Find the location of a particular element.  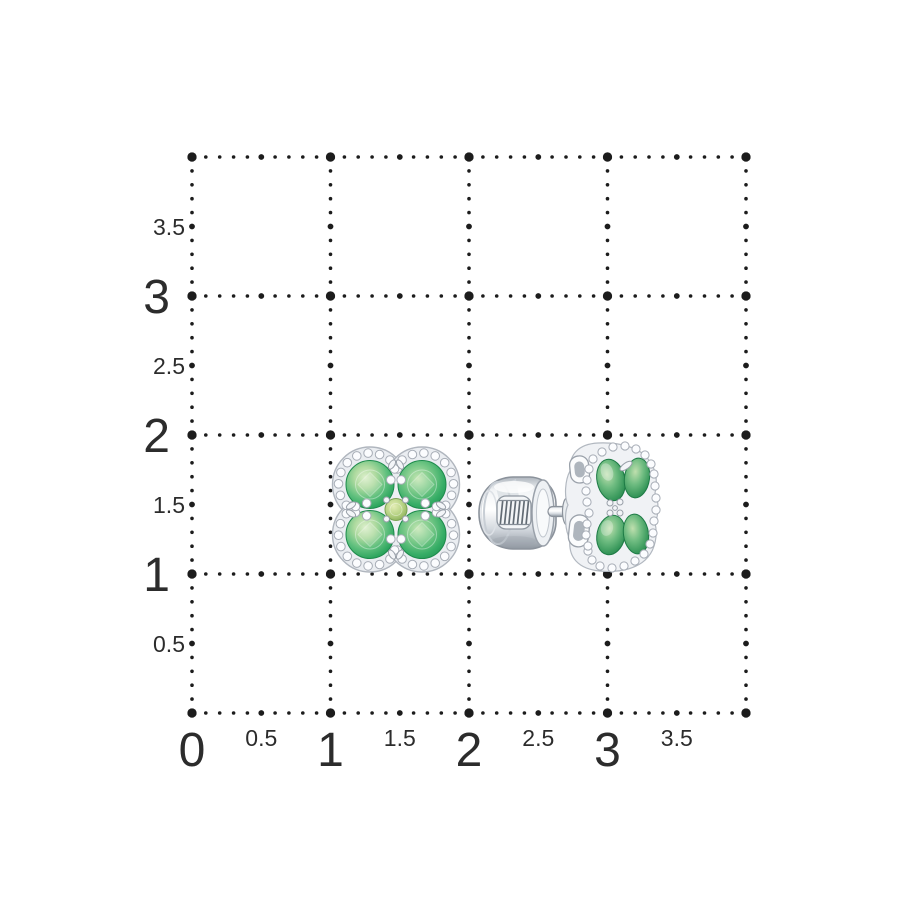

earring-head-side is located at coordinates (612, 507).